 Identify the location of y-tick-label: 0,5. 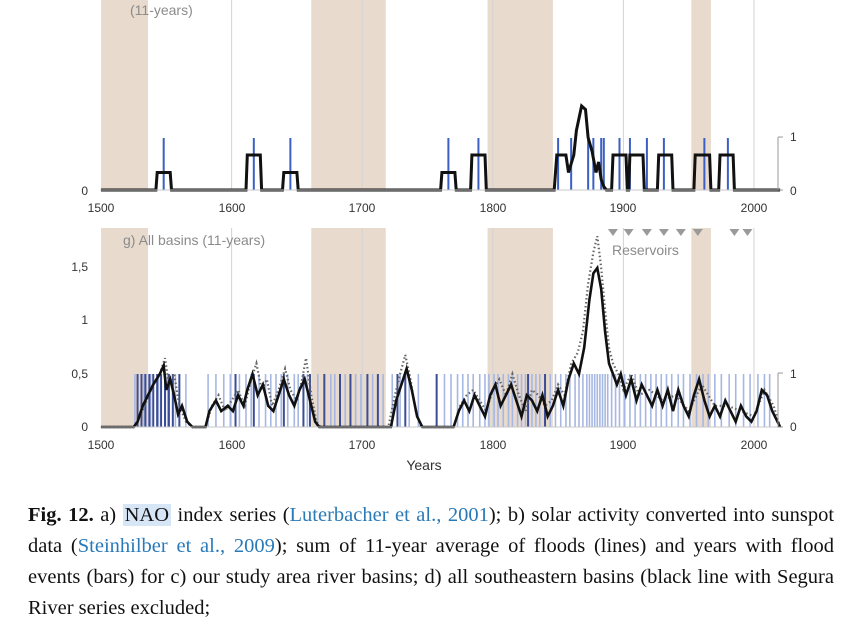
(79, 374).